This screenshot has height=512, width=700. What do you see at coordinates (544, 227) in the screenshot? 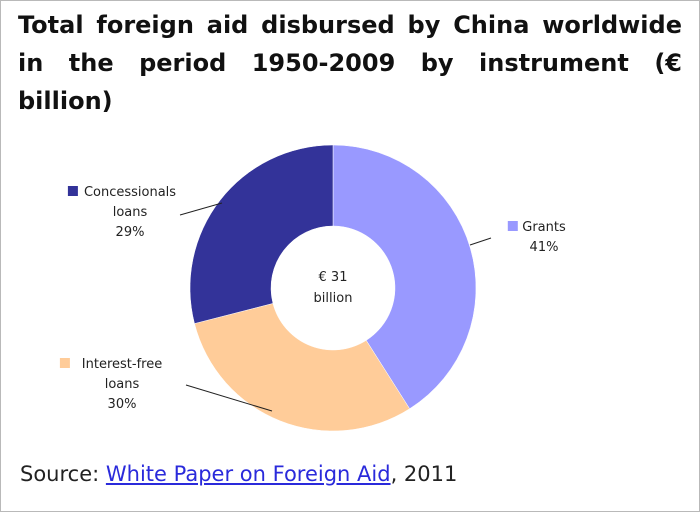
I see `slice-name-label: Grants` at bounding box center [544, 227].